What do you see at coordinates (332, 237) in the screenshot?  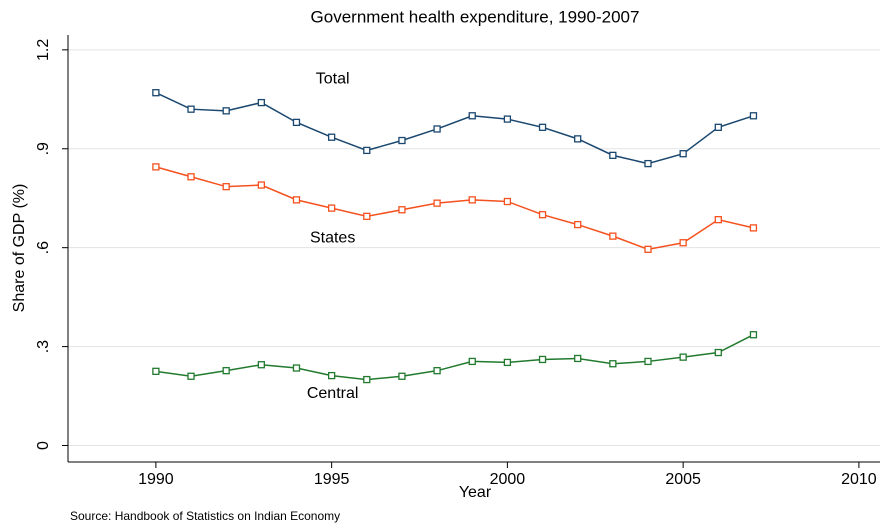 I see `series-label: States` at bounding box center [332, 237].